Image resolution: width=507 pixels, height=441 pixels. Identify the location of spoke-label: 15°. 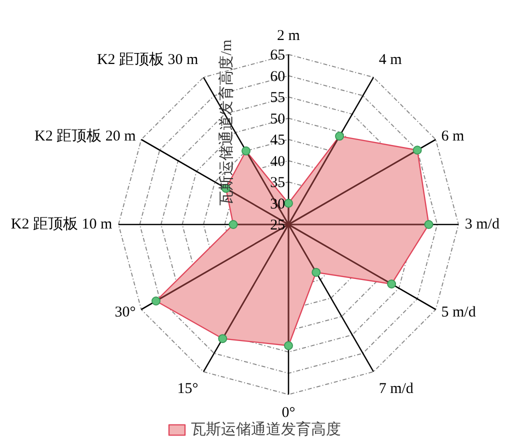
(187, 388).